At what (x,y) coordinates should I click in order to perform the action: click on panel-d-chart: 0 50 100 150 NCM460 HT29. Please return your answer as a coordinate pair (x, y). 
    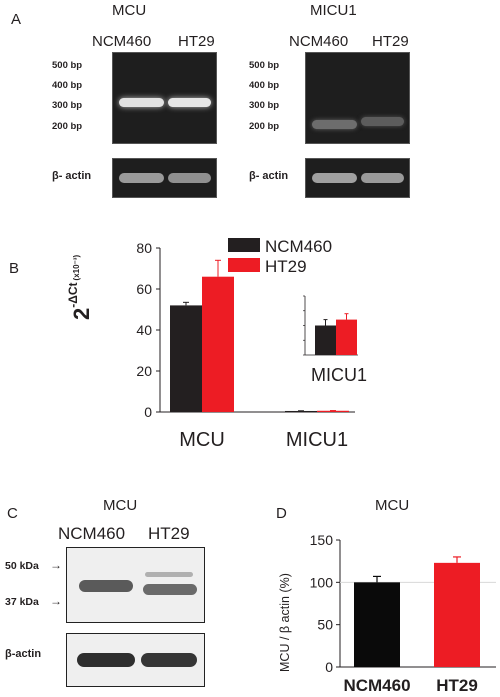
    Looking at the image, I should click on (403, 613).